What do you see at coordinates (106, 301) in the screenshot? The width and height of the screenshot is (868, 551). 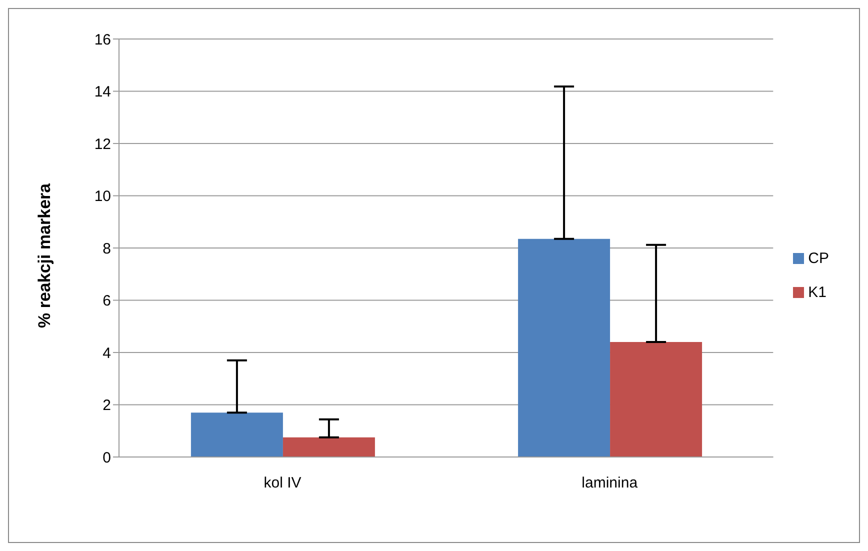 I see `y-tick-label: 6` at bounding box center [106, 301].